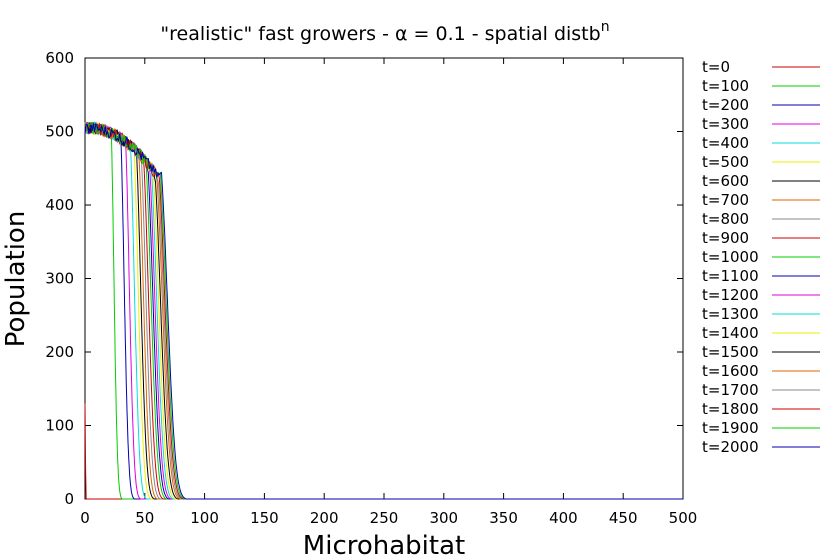  Describe the element at coordinates (725, 238) in the screenshot. I see `legend-label: t=900` at that location.